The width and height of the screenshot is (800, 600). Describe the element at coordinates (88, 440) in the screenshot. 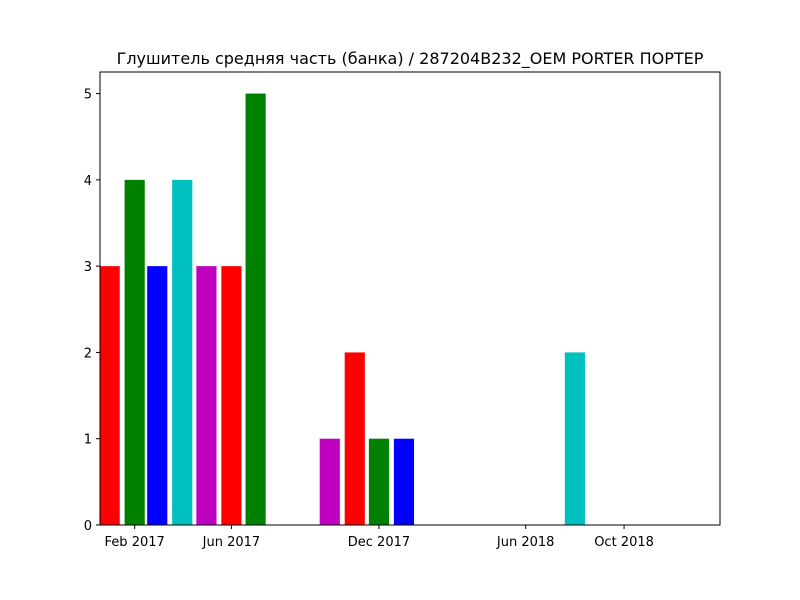

I see `y-tick-label: 1` at that location.